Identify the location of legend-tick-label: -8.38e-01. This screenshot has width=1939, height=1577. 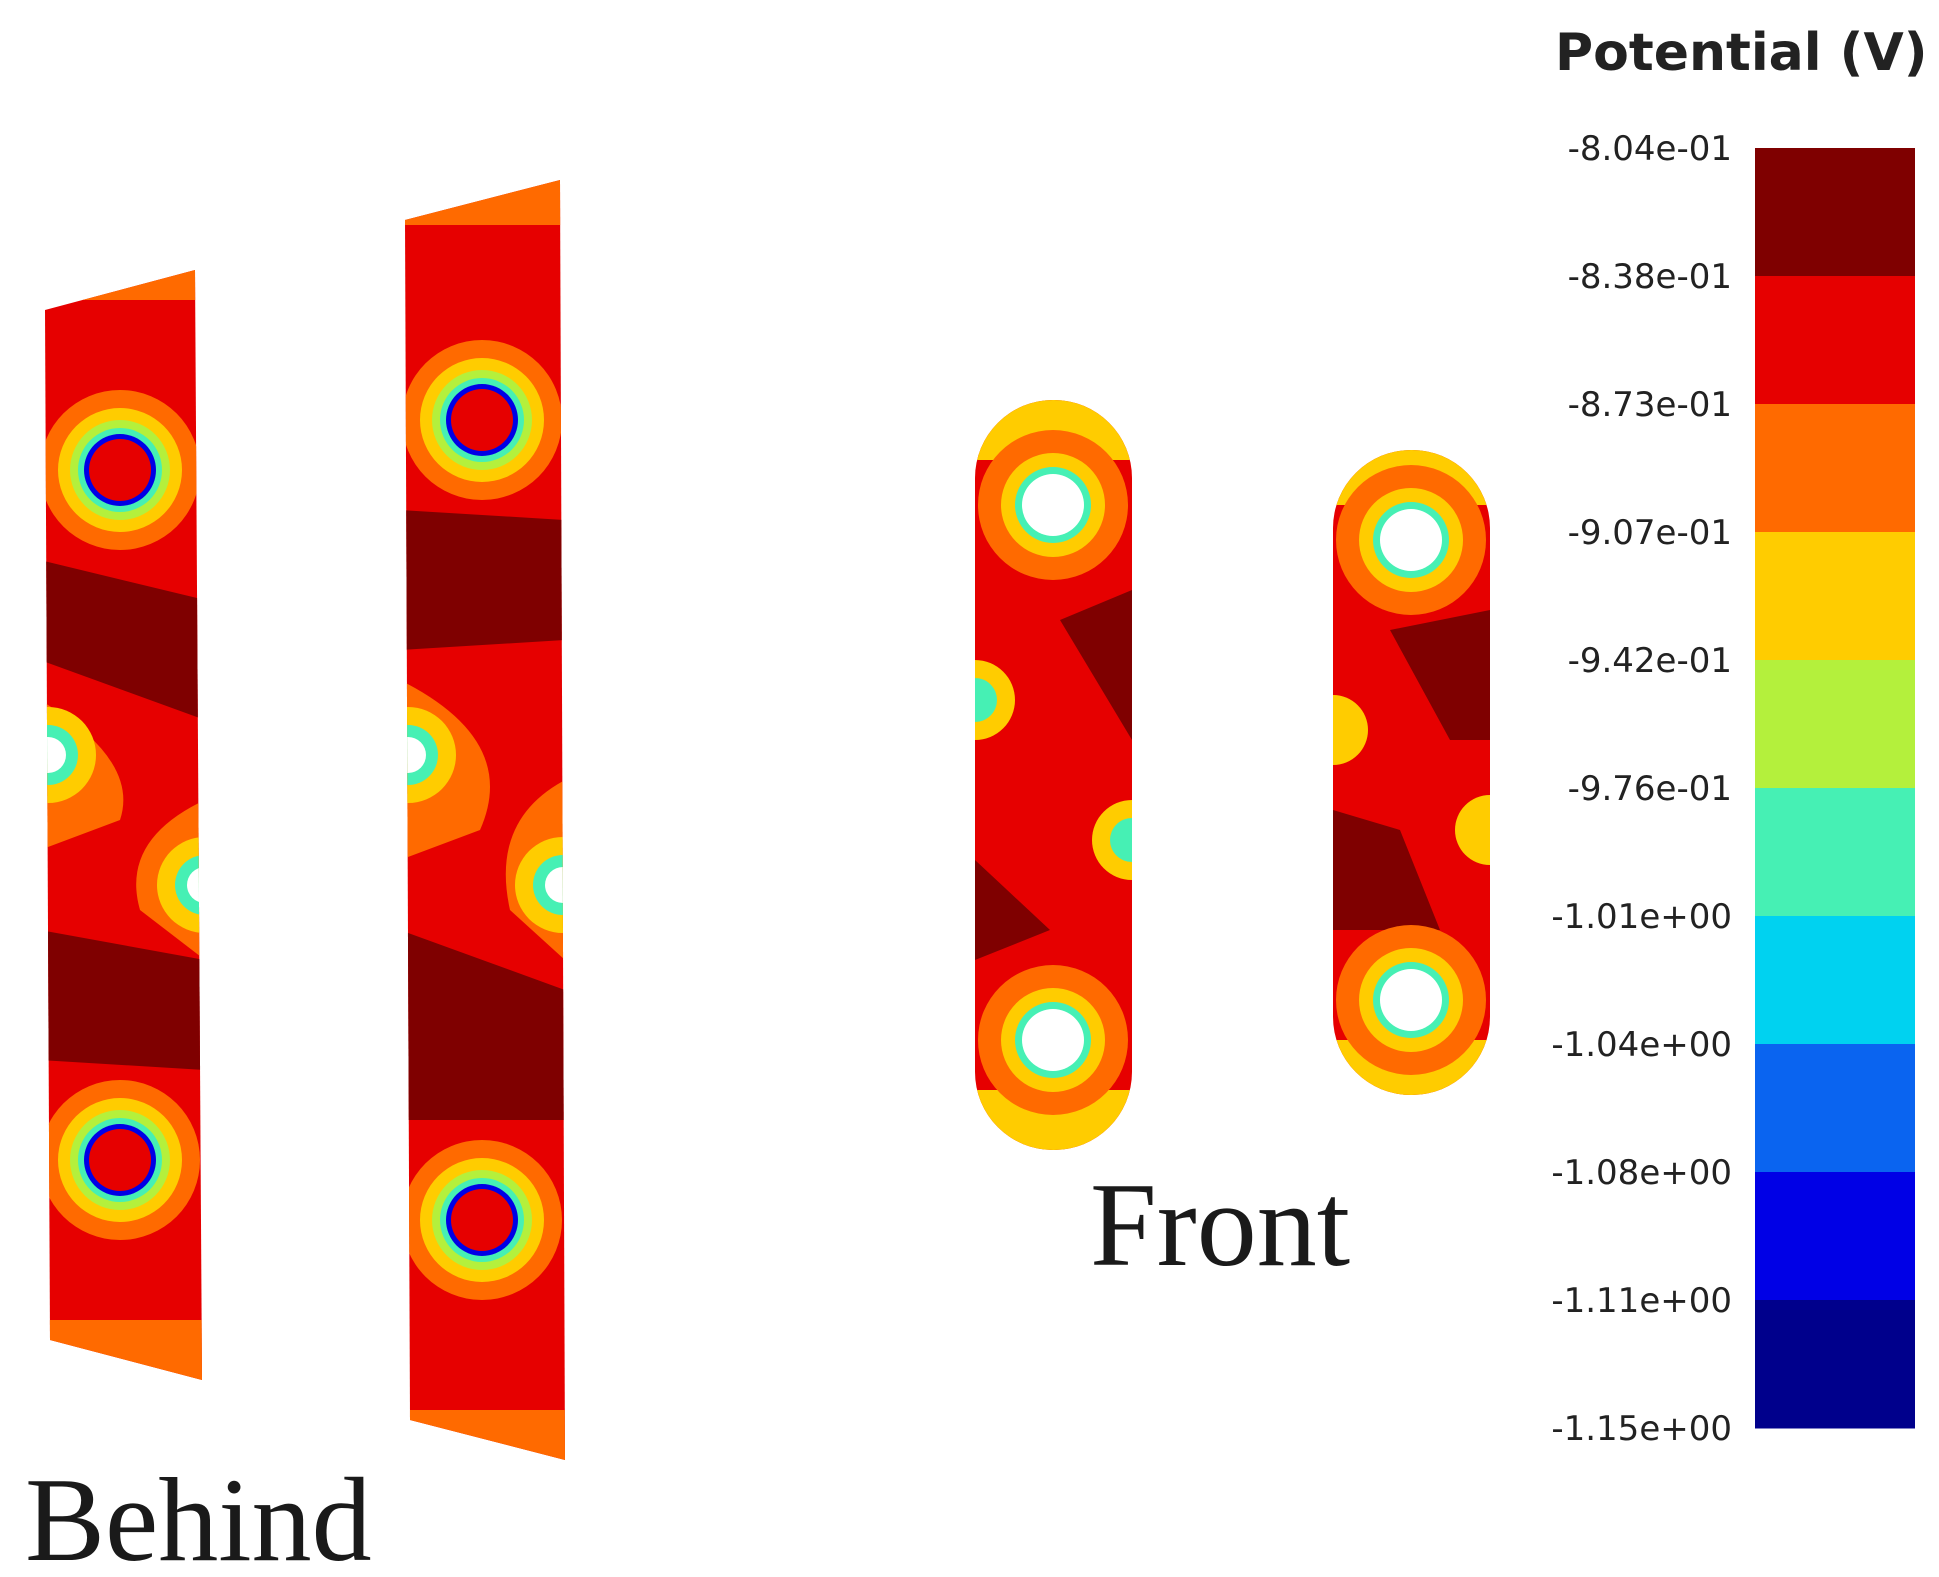
(1650, 277).